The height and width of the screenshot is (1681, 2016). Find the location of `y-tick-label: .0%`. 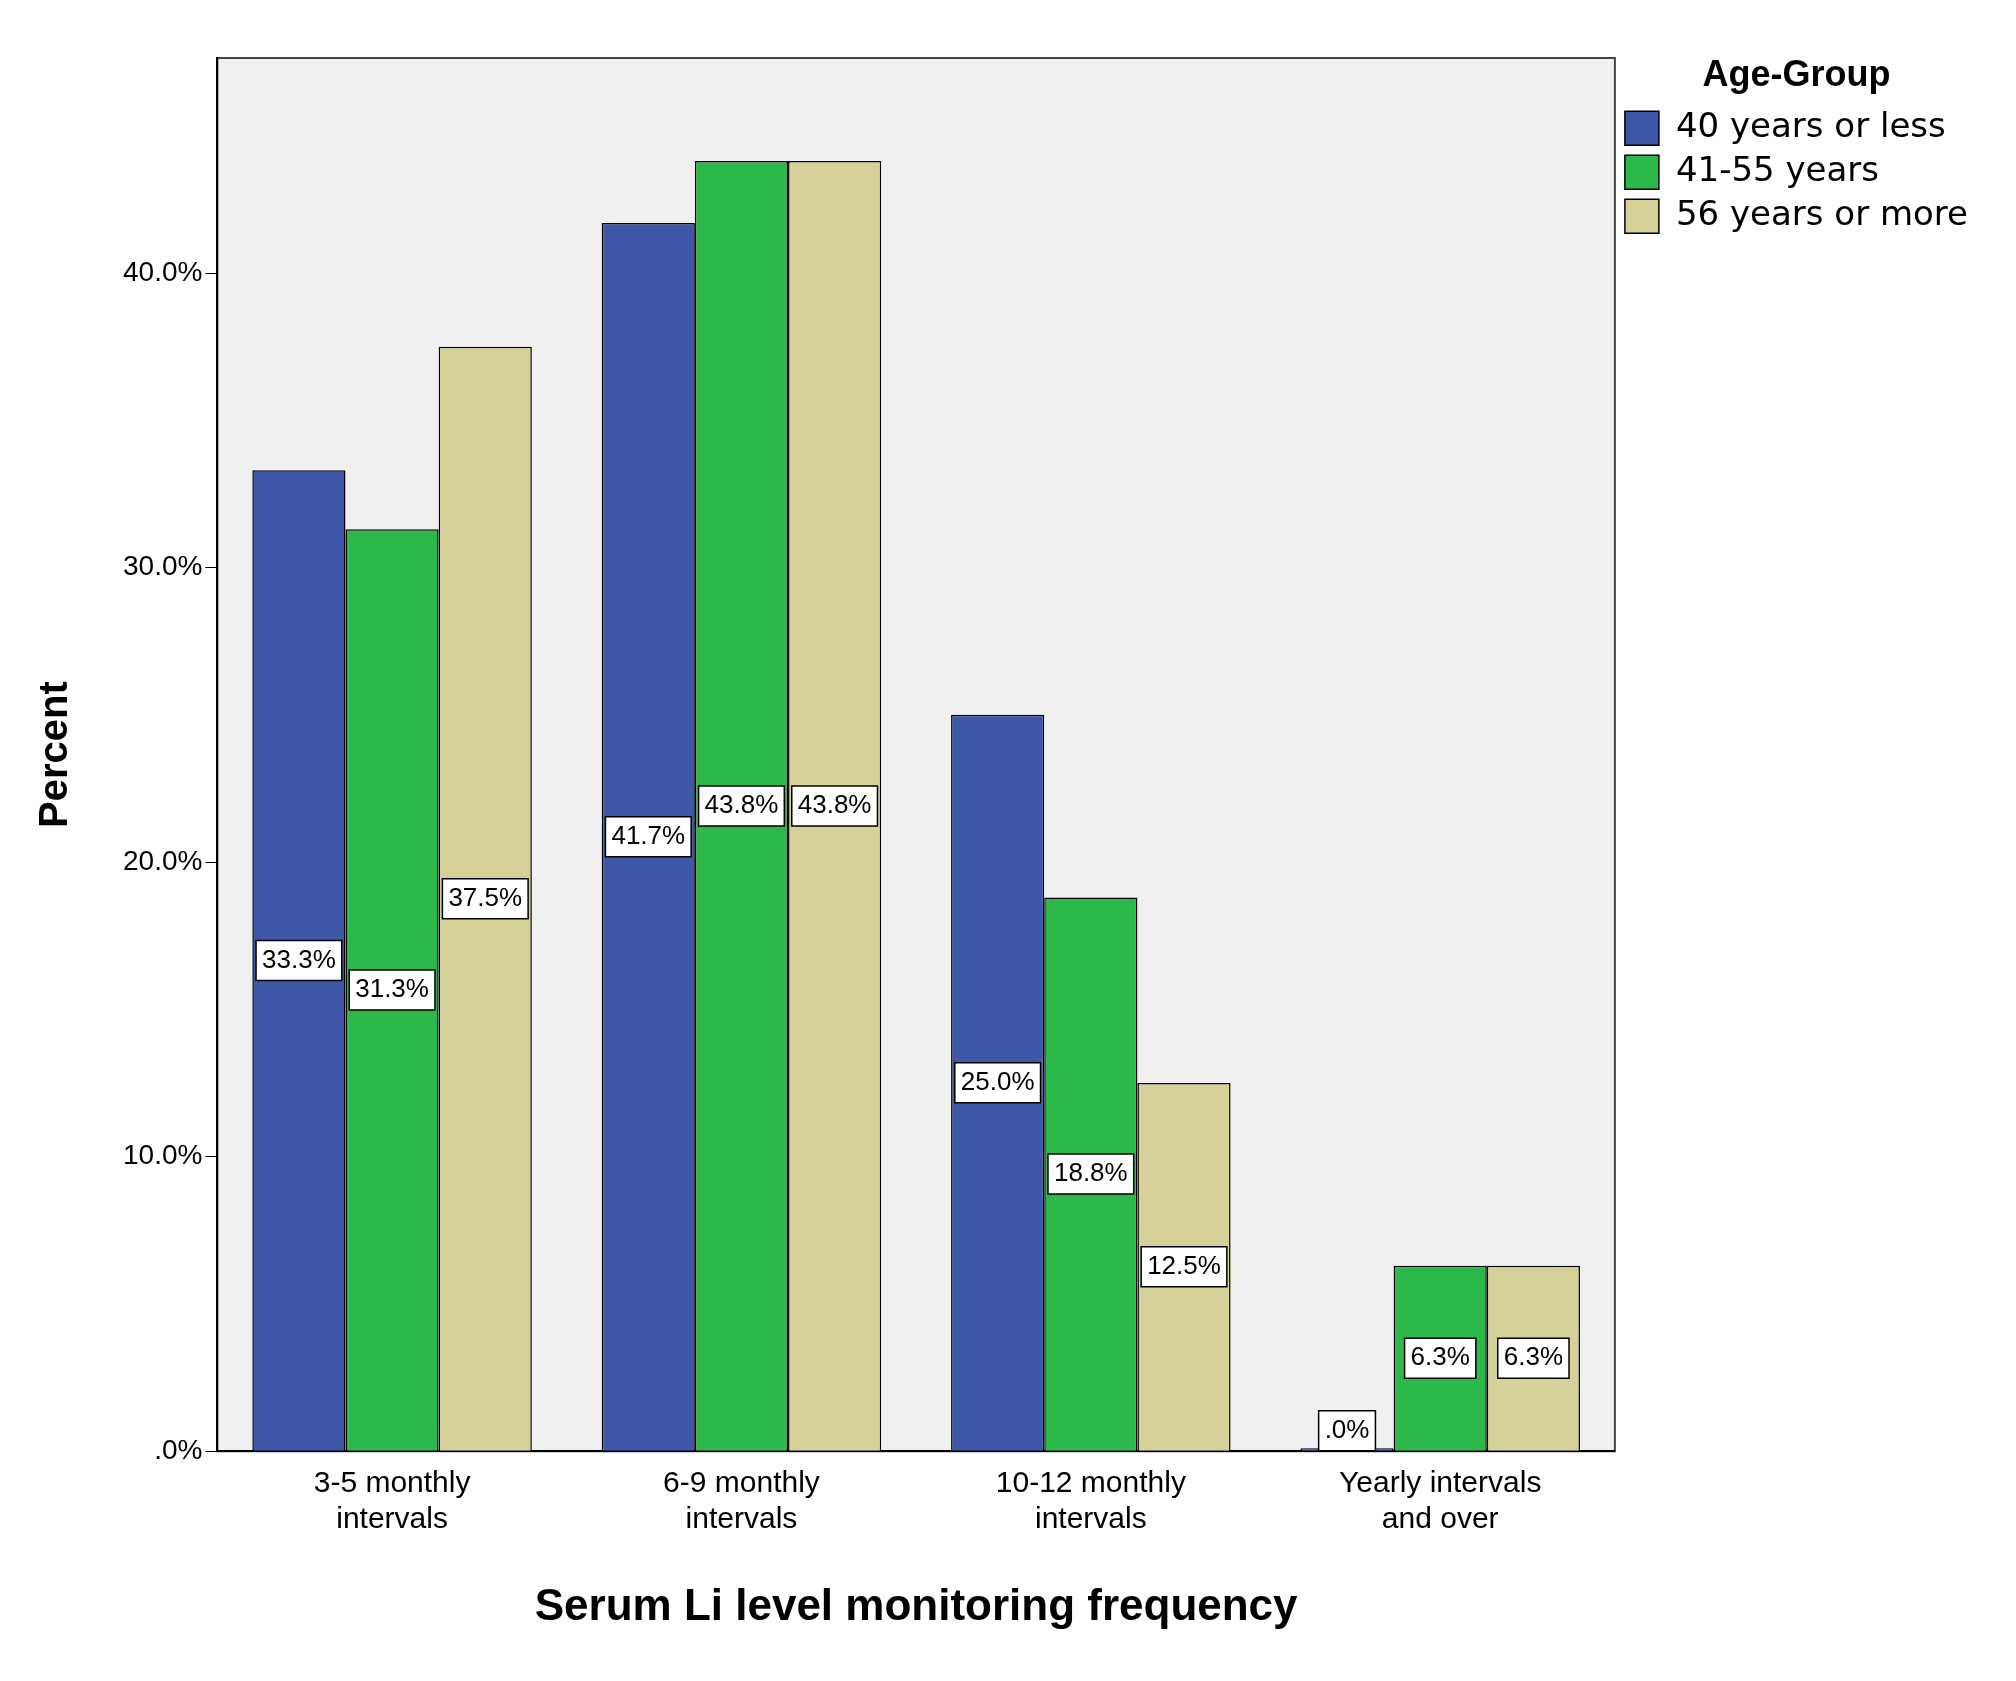

y-tick-label: .0% is located at coordinates (178, 1449).